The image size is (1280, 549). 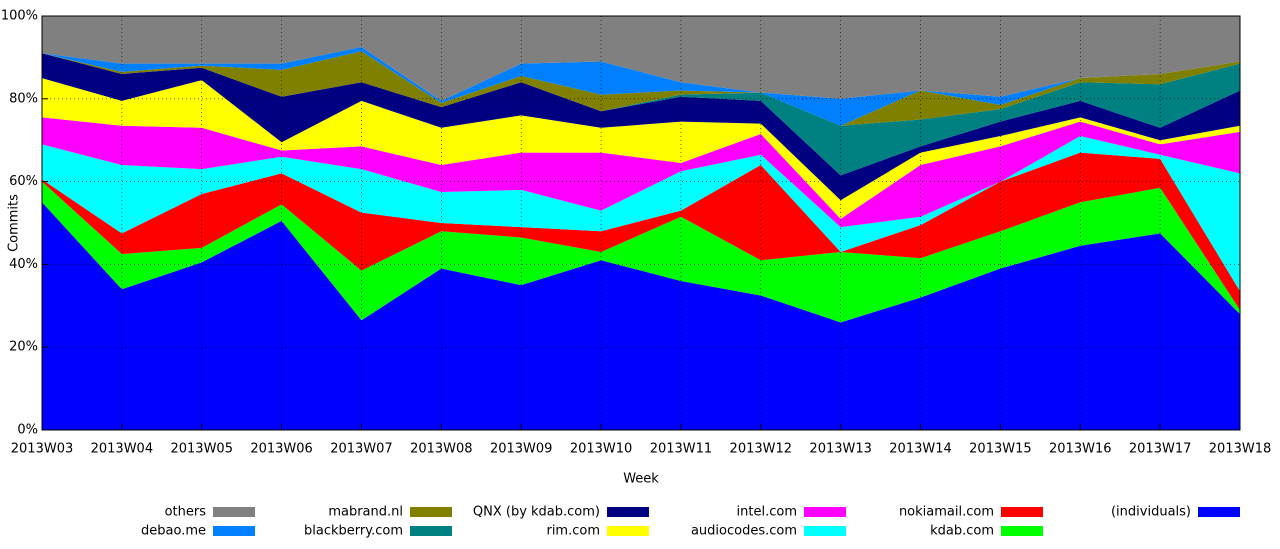 What do you see at coordinates (27, 430) in the screenshot?
I see `y-tick-label: 0%` at bounding box center [27, 430].